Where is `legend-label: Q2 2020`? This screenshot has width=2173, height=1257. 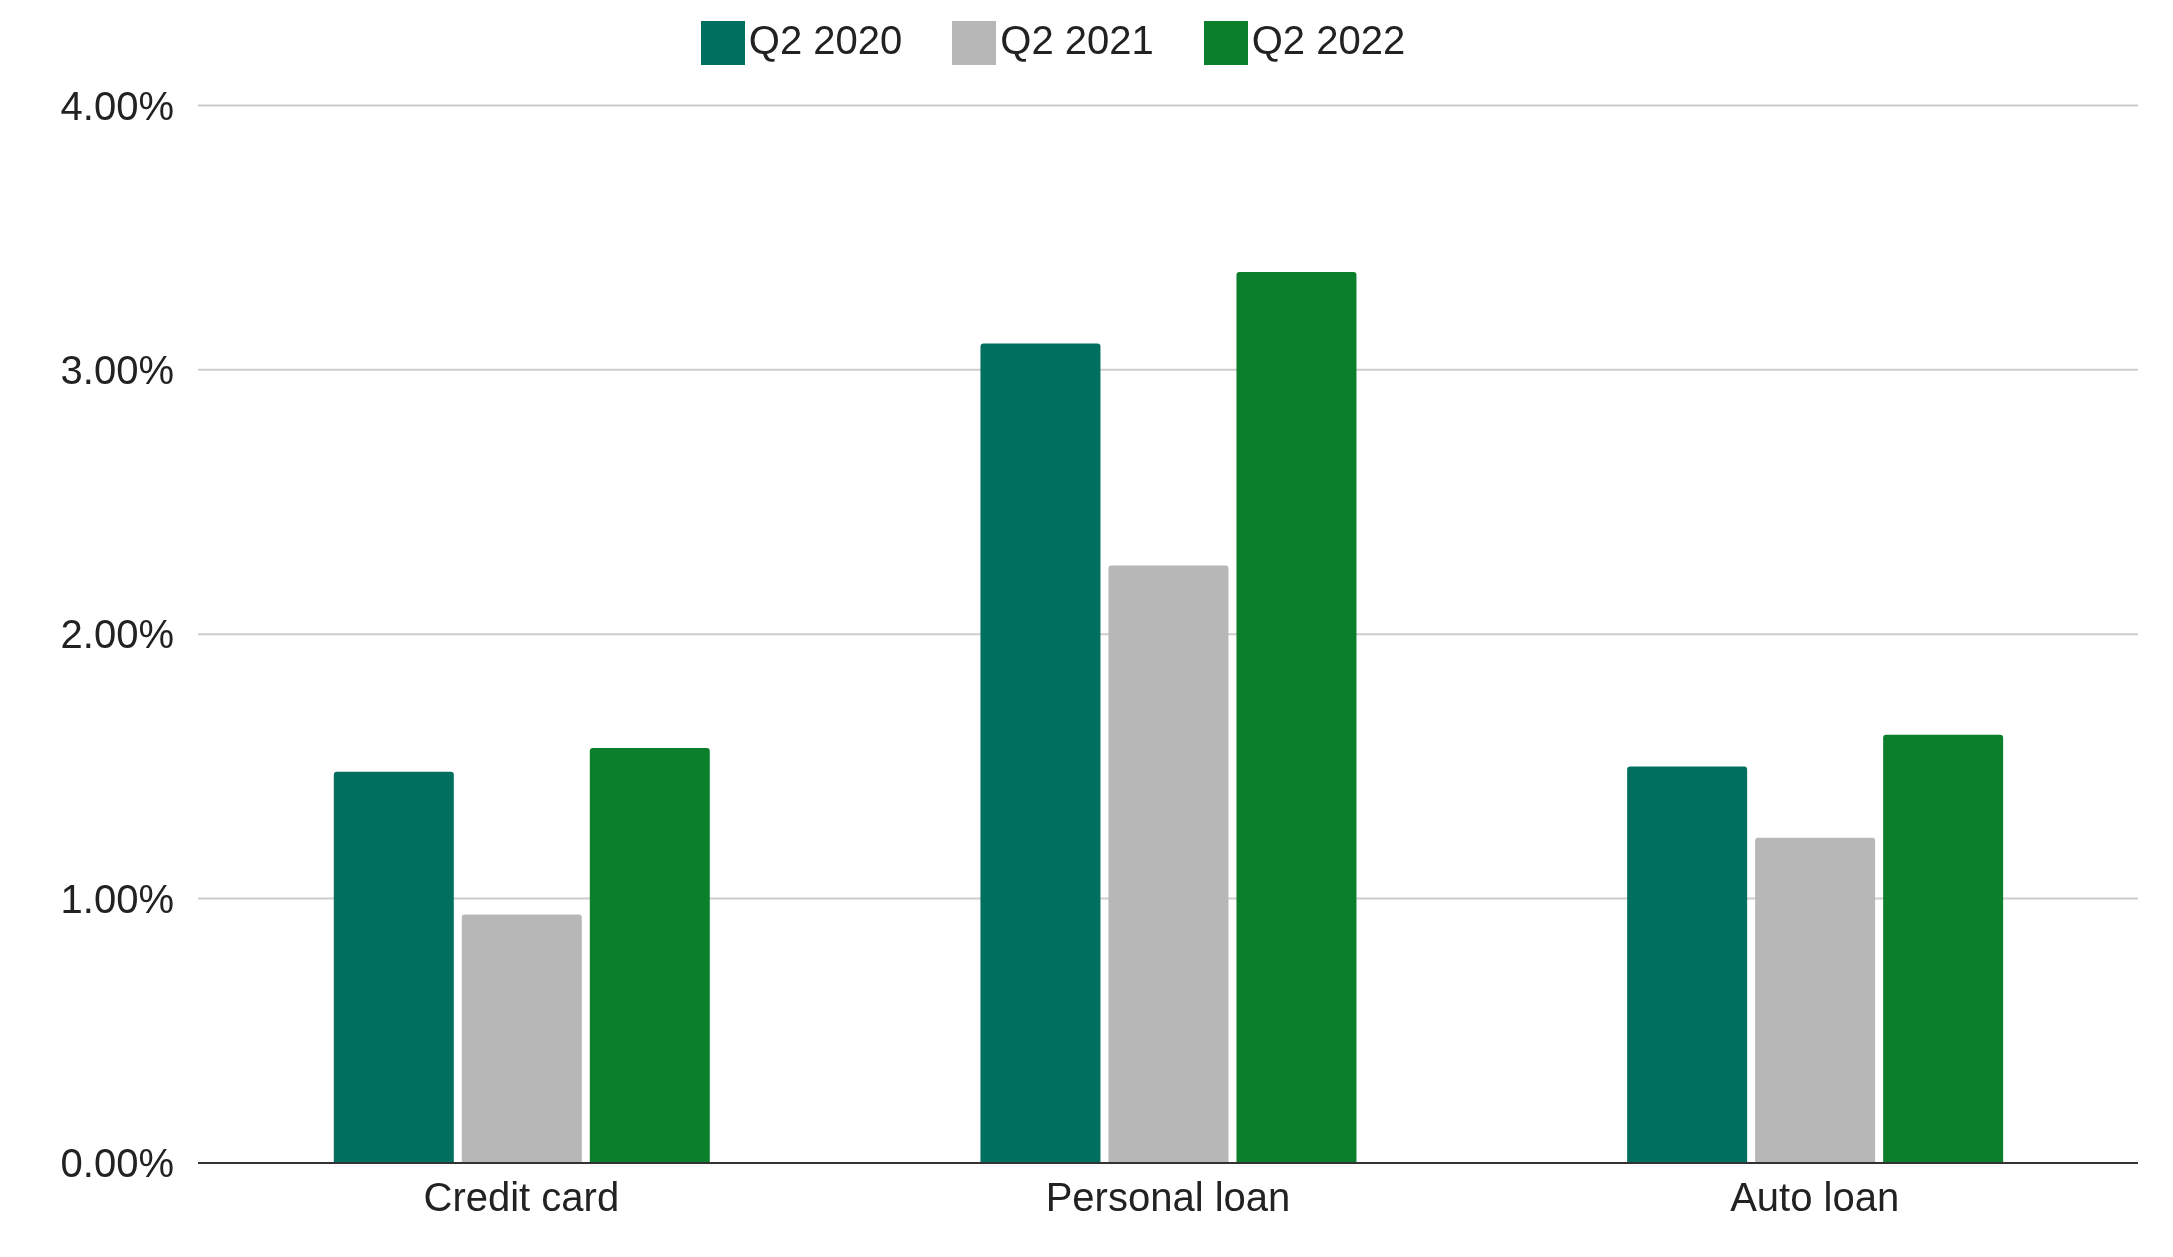 legend-label: Q2 2020 is located at coordinates (825, 40).